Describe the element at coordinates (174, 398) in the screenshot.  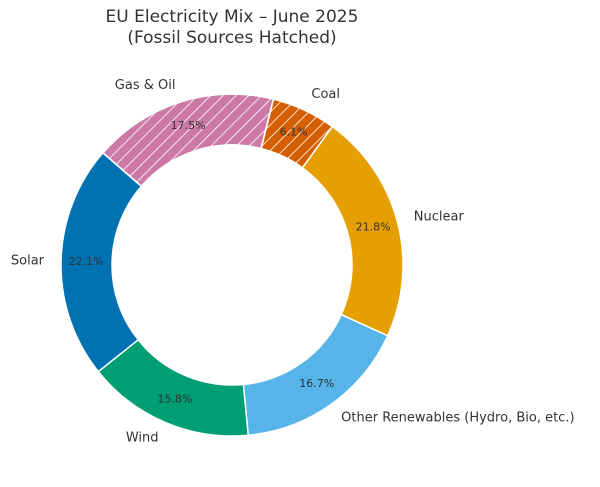
I see `pct-label-wind: 15.8%` at that location.